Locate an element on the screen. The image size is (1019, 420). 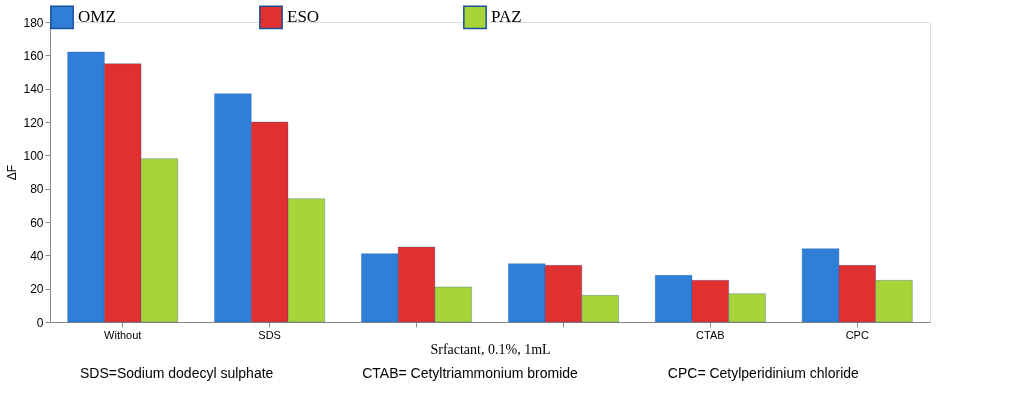
text: SDS=Sodium dodecyl sulphate is located at coordinates (176, 373).